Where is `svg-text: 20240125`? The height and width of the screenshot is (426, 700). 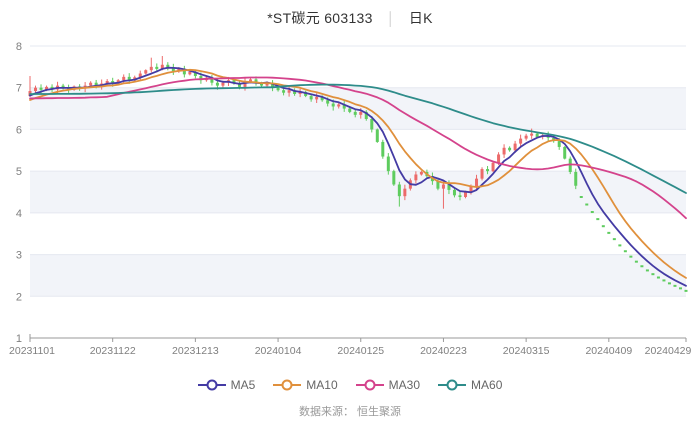 svg-text: 20240125 is located at coordinates (360, 351).